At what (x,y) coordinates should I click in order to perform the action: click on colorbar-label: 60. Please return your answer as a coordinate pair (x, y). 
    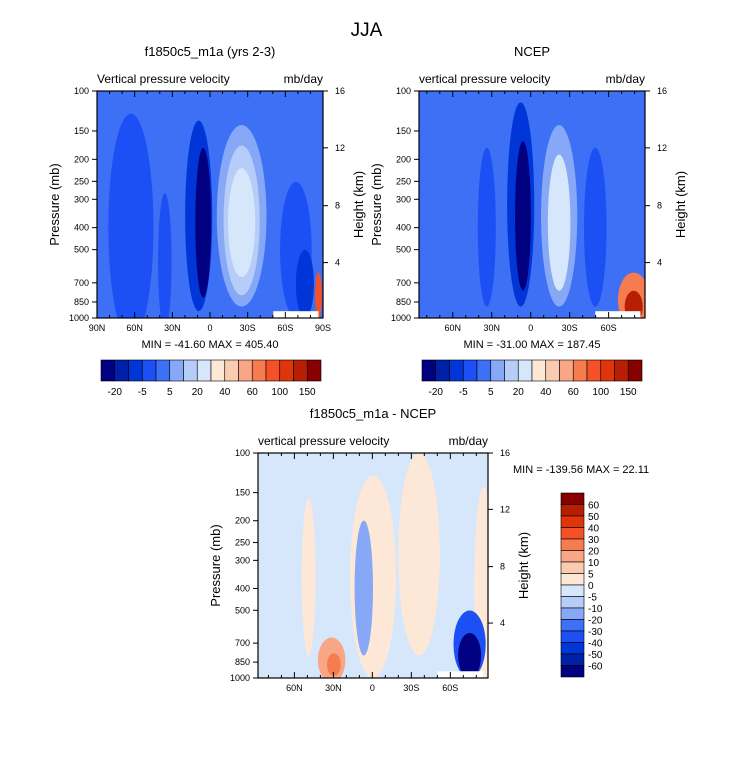
    Looking at the image, I should click on (574, 392).